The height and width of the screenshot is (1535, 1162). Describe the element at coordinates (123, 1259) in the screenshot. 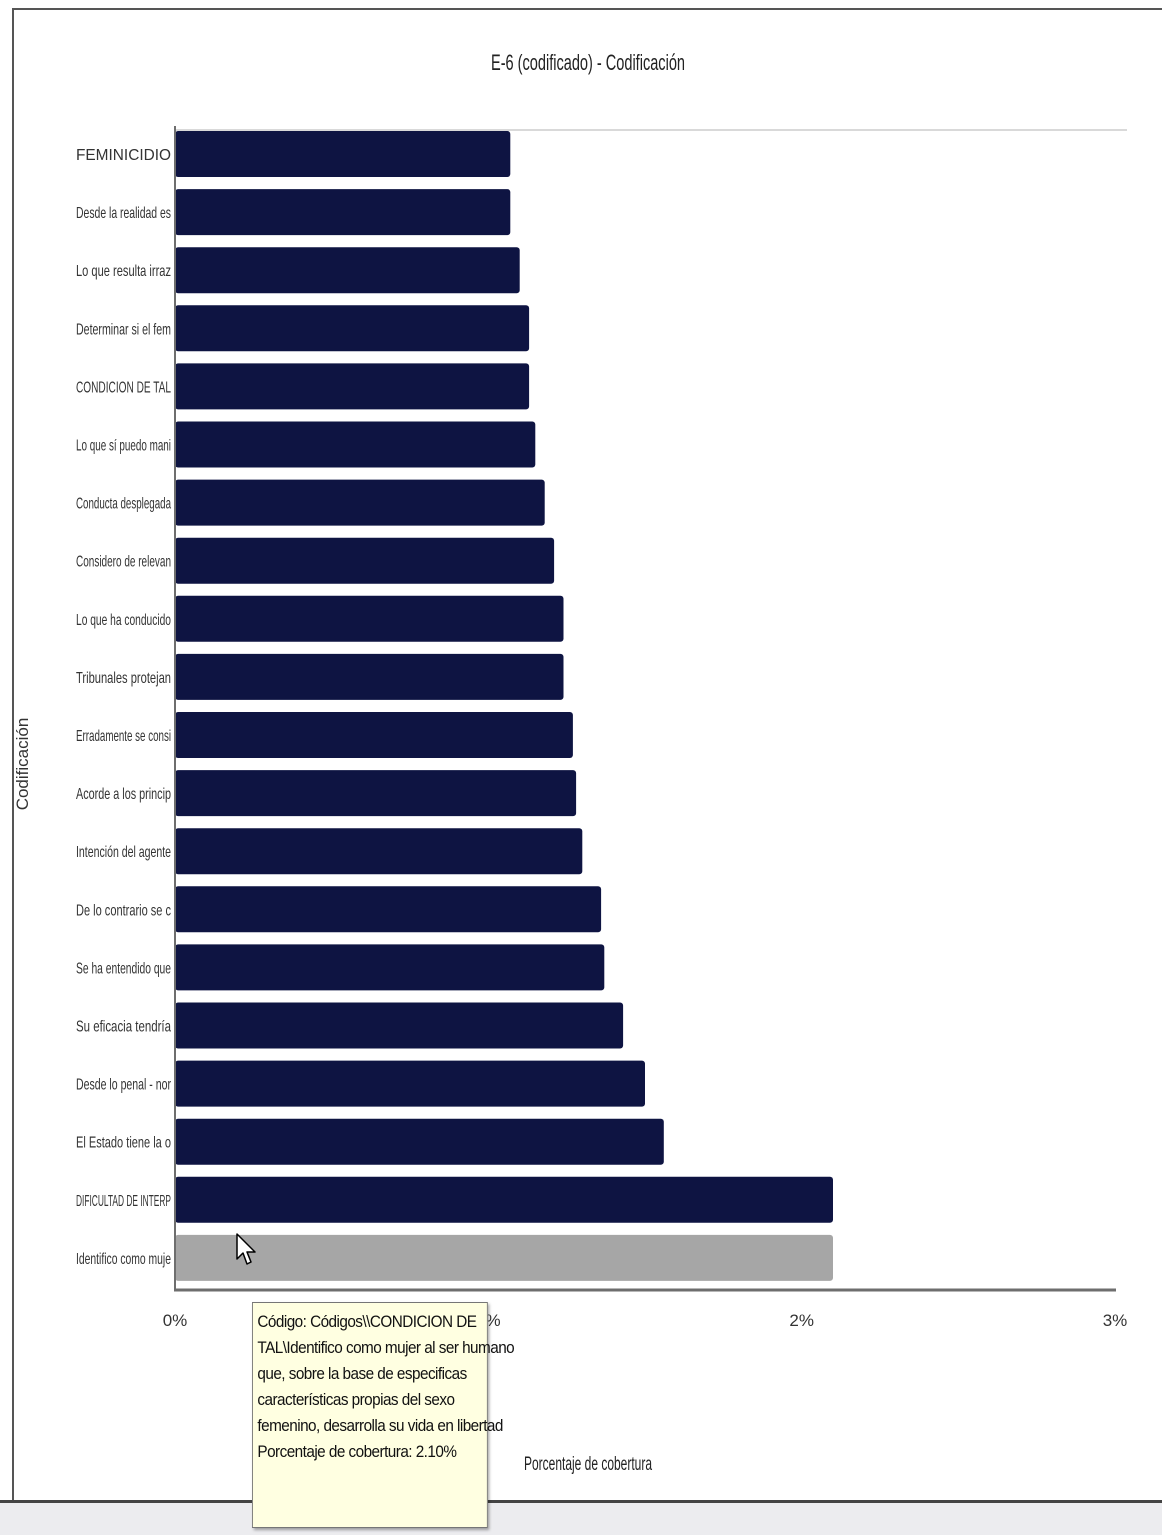

I see `category-label: Identifico como muje` at that location.